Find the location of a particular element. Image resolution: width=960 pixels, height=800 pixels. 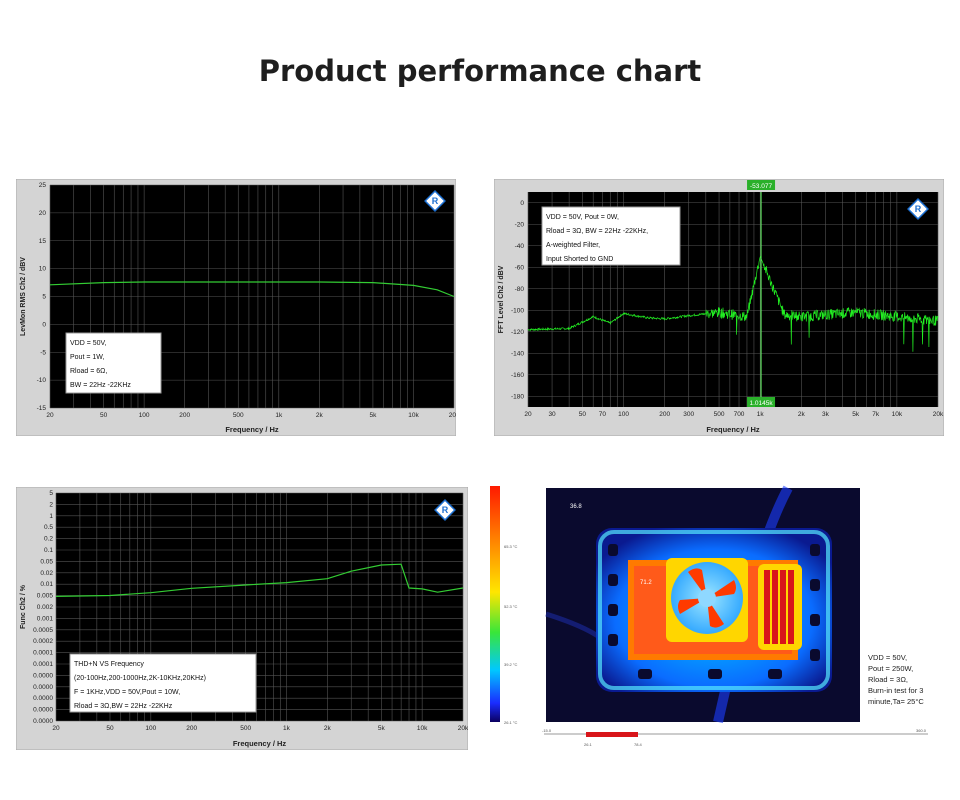

annotation-line: (20-100Hz,200-1000Hz,2K-10KHz,20KHz) is located at coordinates (140, 678).